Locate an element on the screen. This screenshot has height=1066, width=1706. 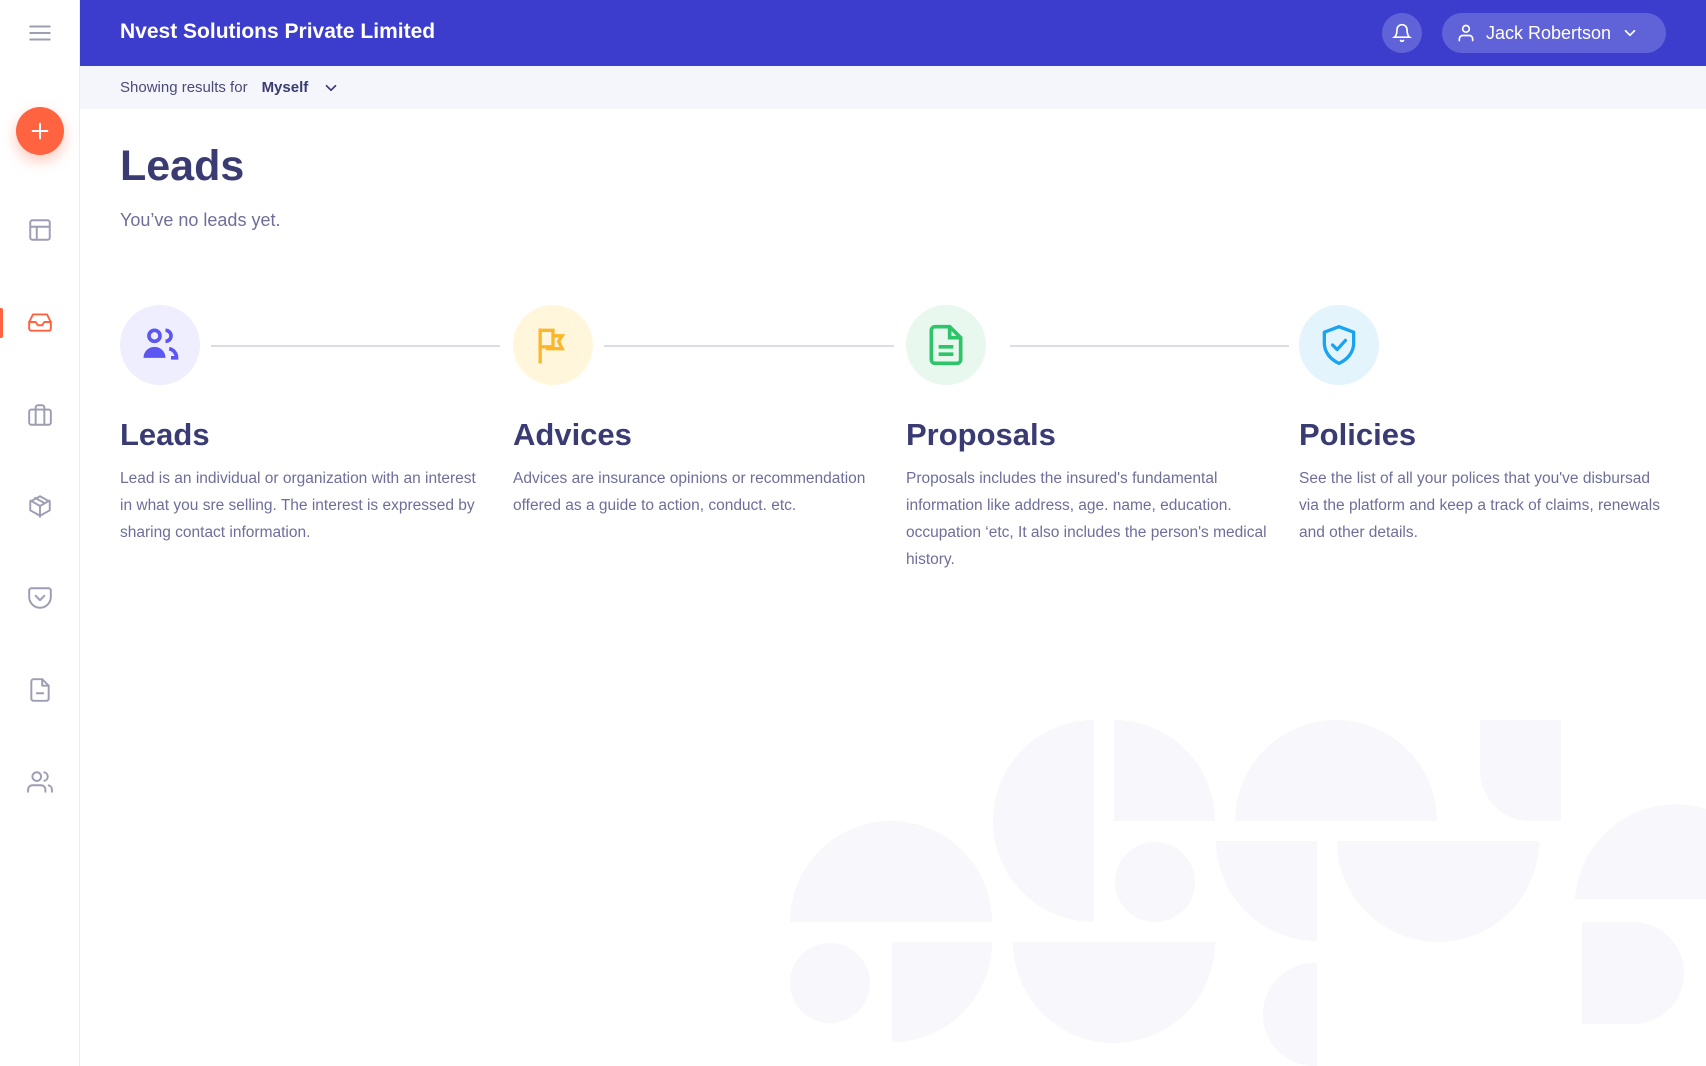
add-icon is located at coordinates (40, 131).